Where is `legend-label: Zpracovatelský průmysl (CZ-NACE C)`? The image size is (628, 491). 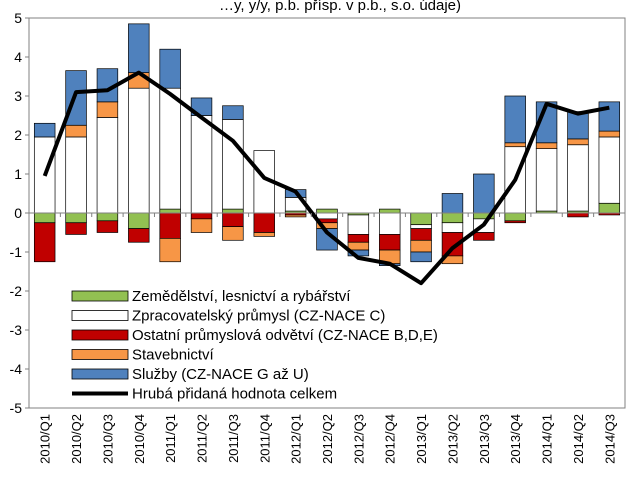
legend-label: Zpracovatelský průmysl (CZ-NACE C) is located at coordinates (258, 316).